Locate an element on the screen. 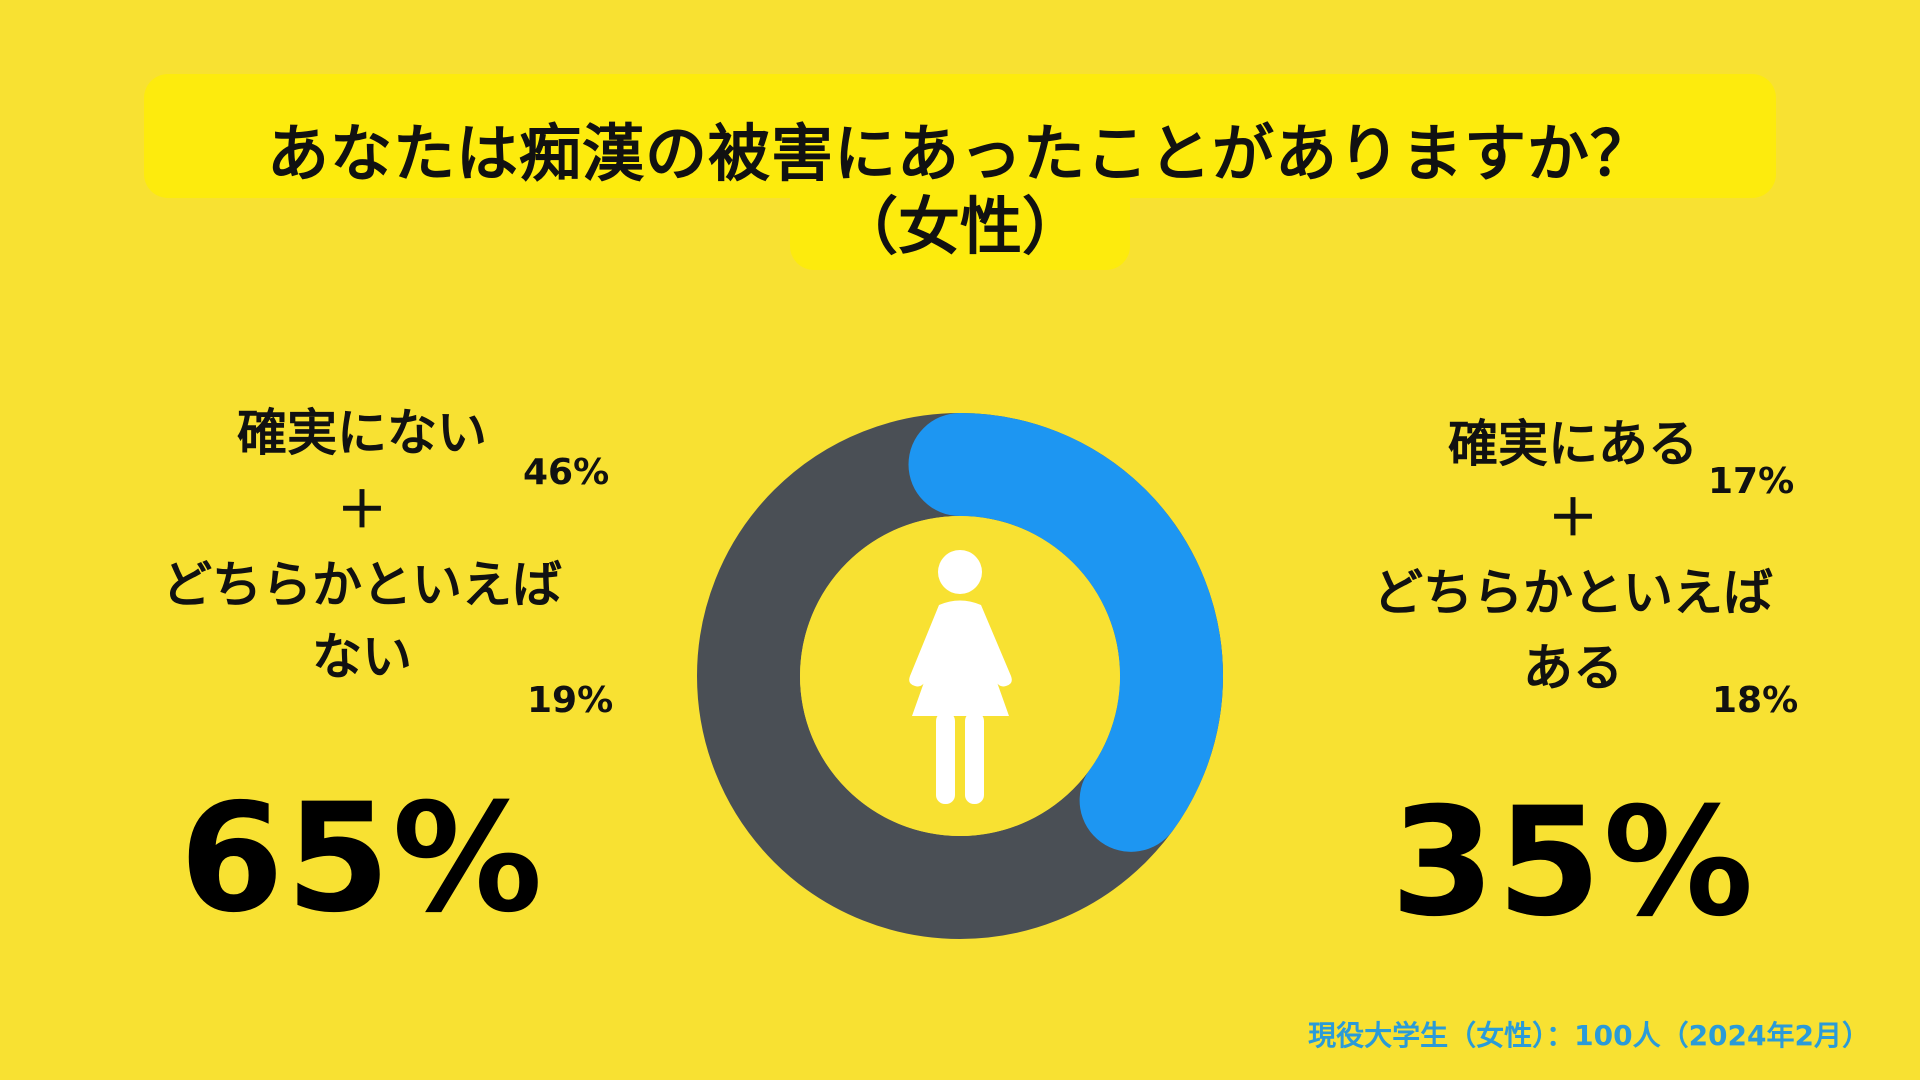 This screenshot has height=1080, width=1920. left-label-line-3: どちらかといえば is located at coordinates (362, 585).